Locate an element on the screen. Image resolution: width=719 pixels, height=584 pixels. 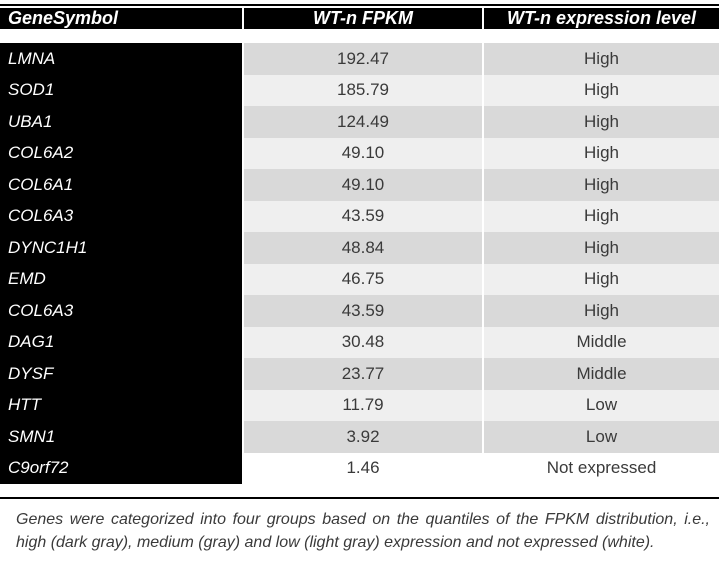
gene-symbol-cell: DYNC1H1 is located at coordinates (121, 248).